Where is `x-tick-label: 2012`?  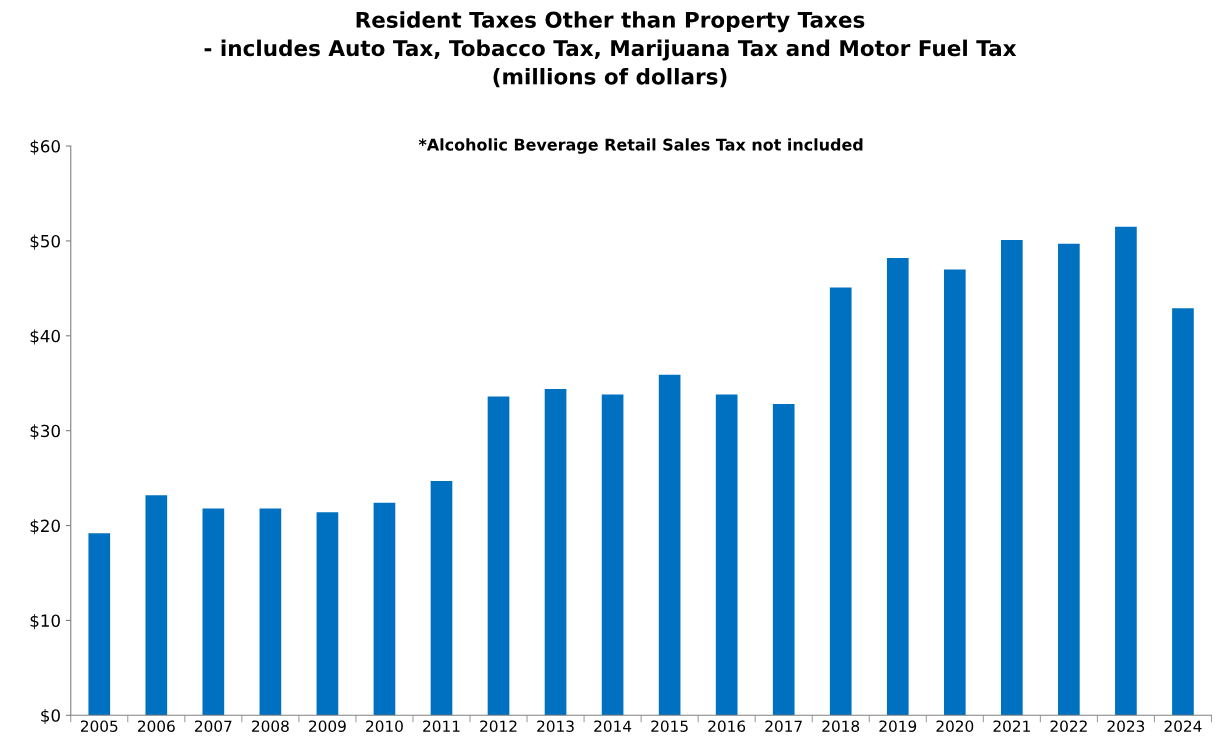 x-tick-label: 2012 is located at coordinates (498, 726).